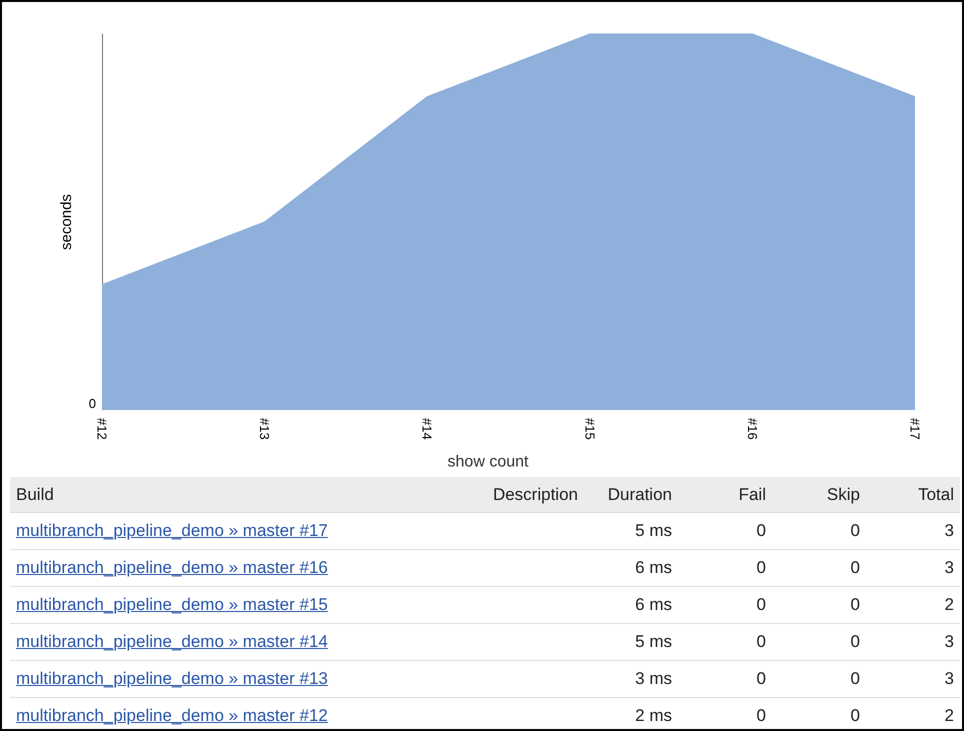 The image size is (964, 731). Describe the element at coordinates (427, 429) in the screenshot. I see `x-tick-label: #14` at that location.